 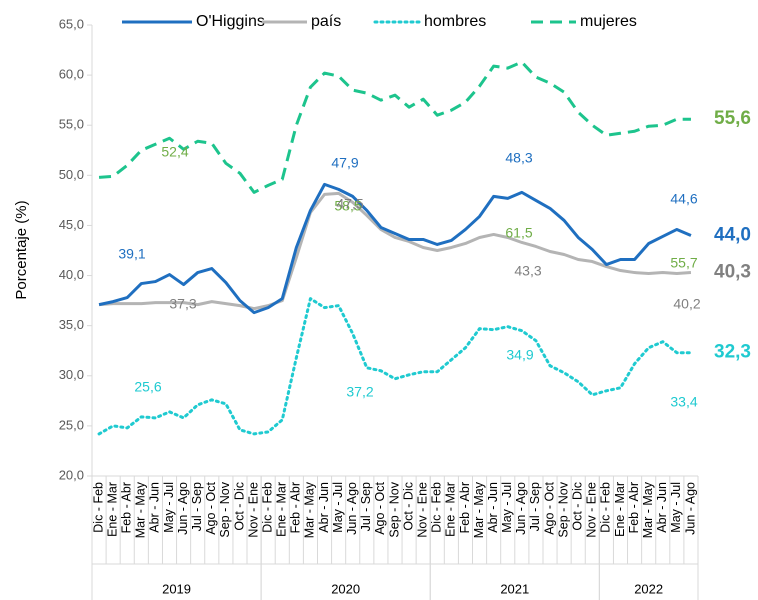 What do you see at coordinates (686, 304) in the screenshot?
I see `annotation: 40,2` at bounding box center [686, 304].